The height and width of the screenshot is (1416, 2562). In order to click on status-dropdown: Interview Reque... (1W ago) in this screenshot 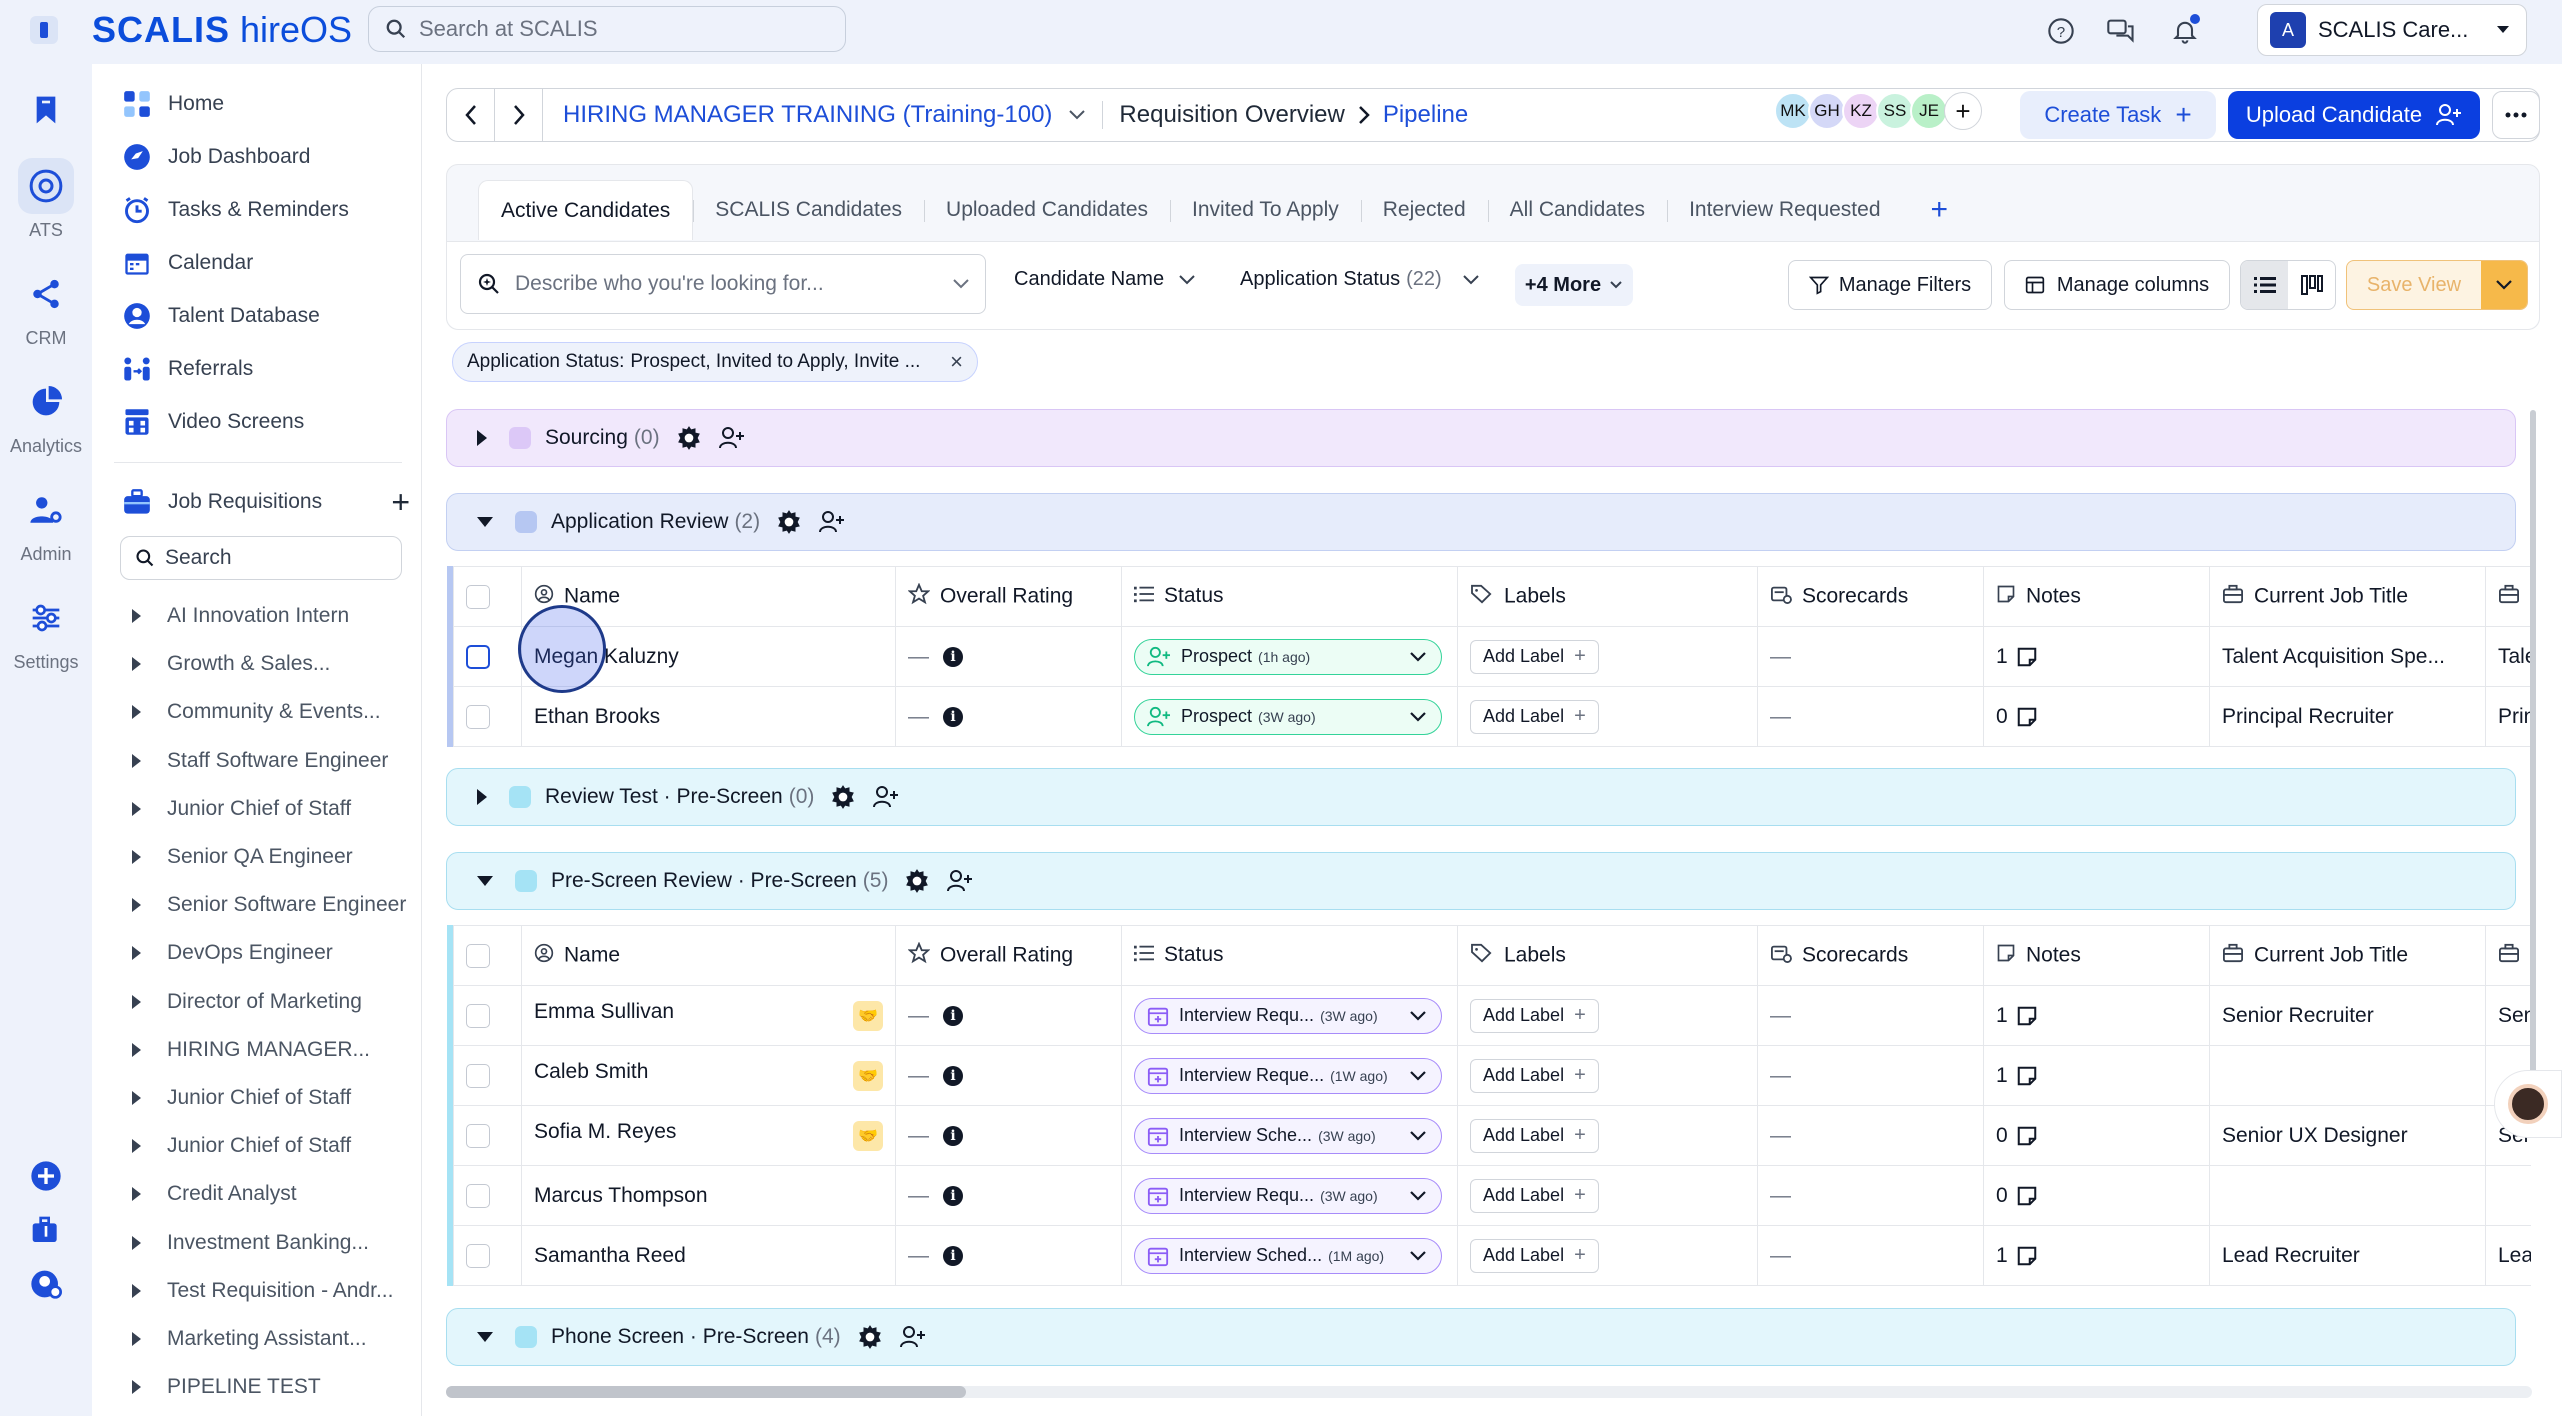, I will do `click(1288, 1075)`.